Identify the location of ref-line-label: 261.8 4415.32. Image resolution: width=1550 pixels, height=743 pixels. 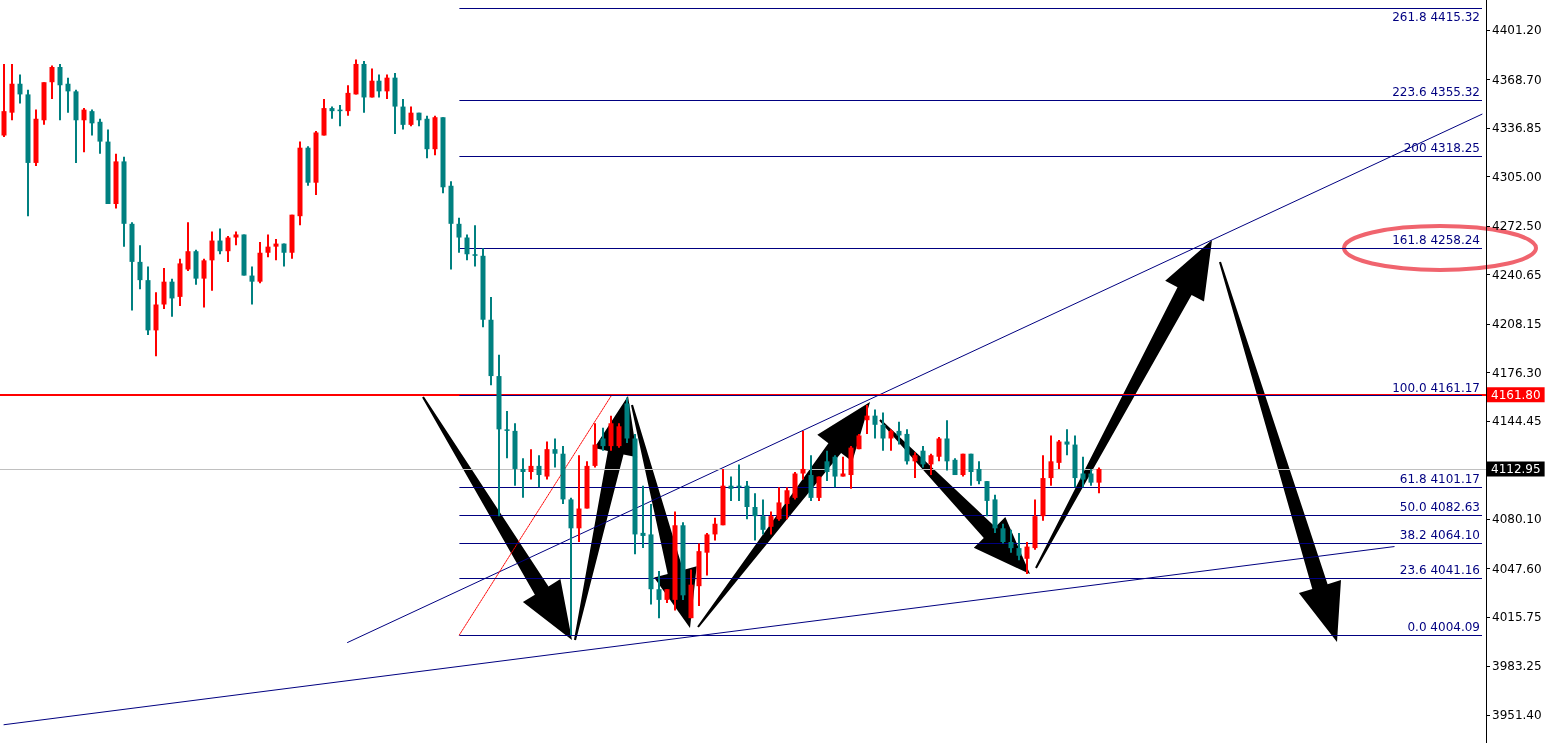
(1436, 16).